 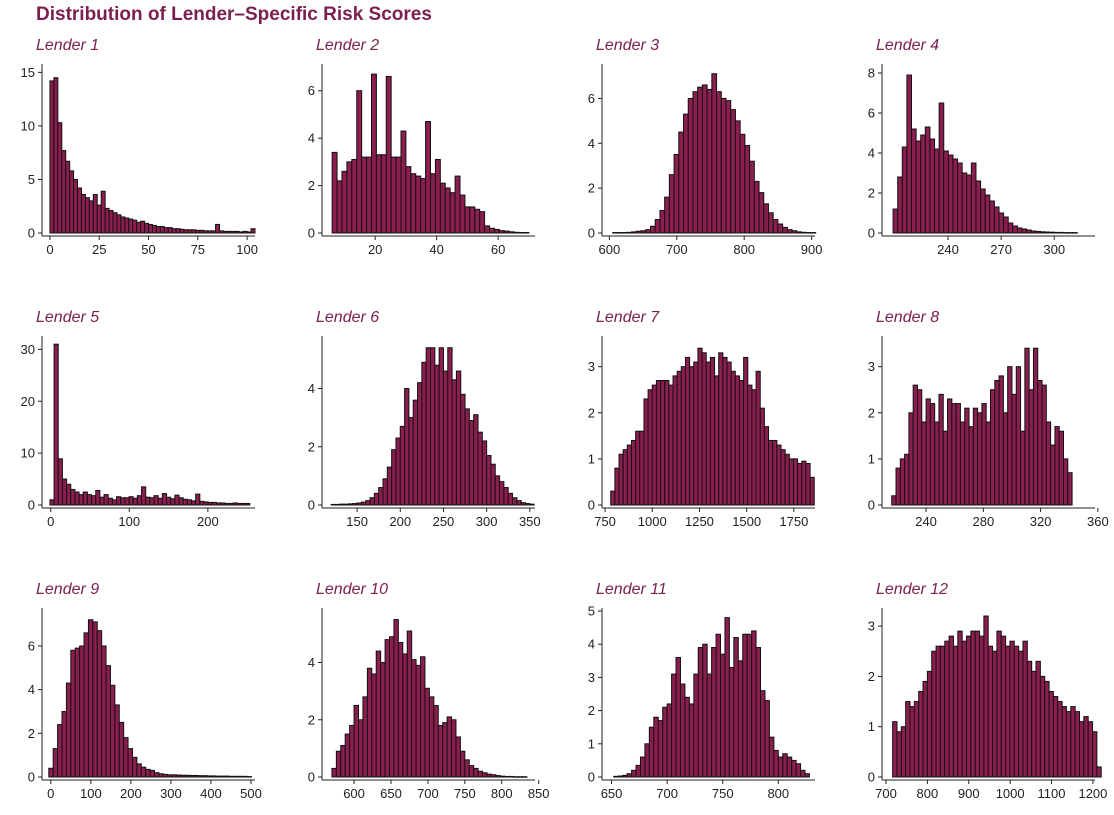 What do you see at coordinates (171, 793) in the screenshot?
I see `x-tick-label: 300` at bounding box center [171, 793].